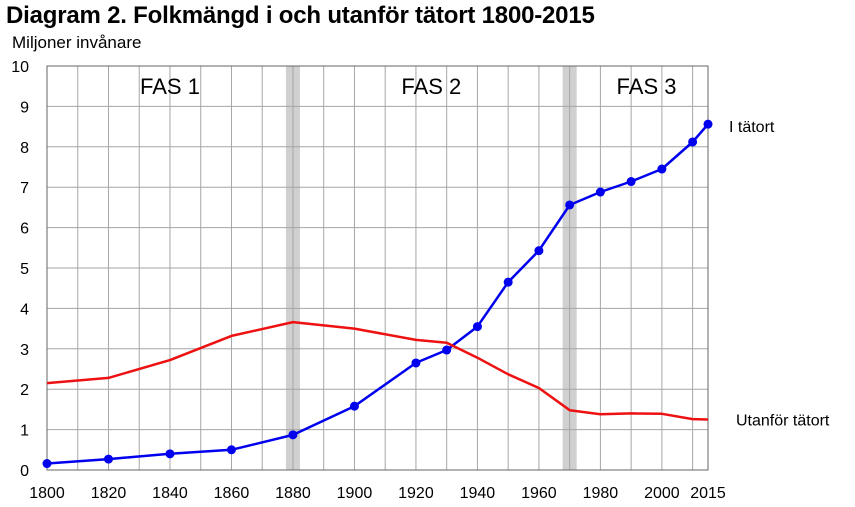 This screenshot has width=855, height=507. What do you see at coordinates (24, 148) in the screenshot?
I see `y-tick-label: 8` at bounding box center [24, 148].